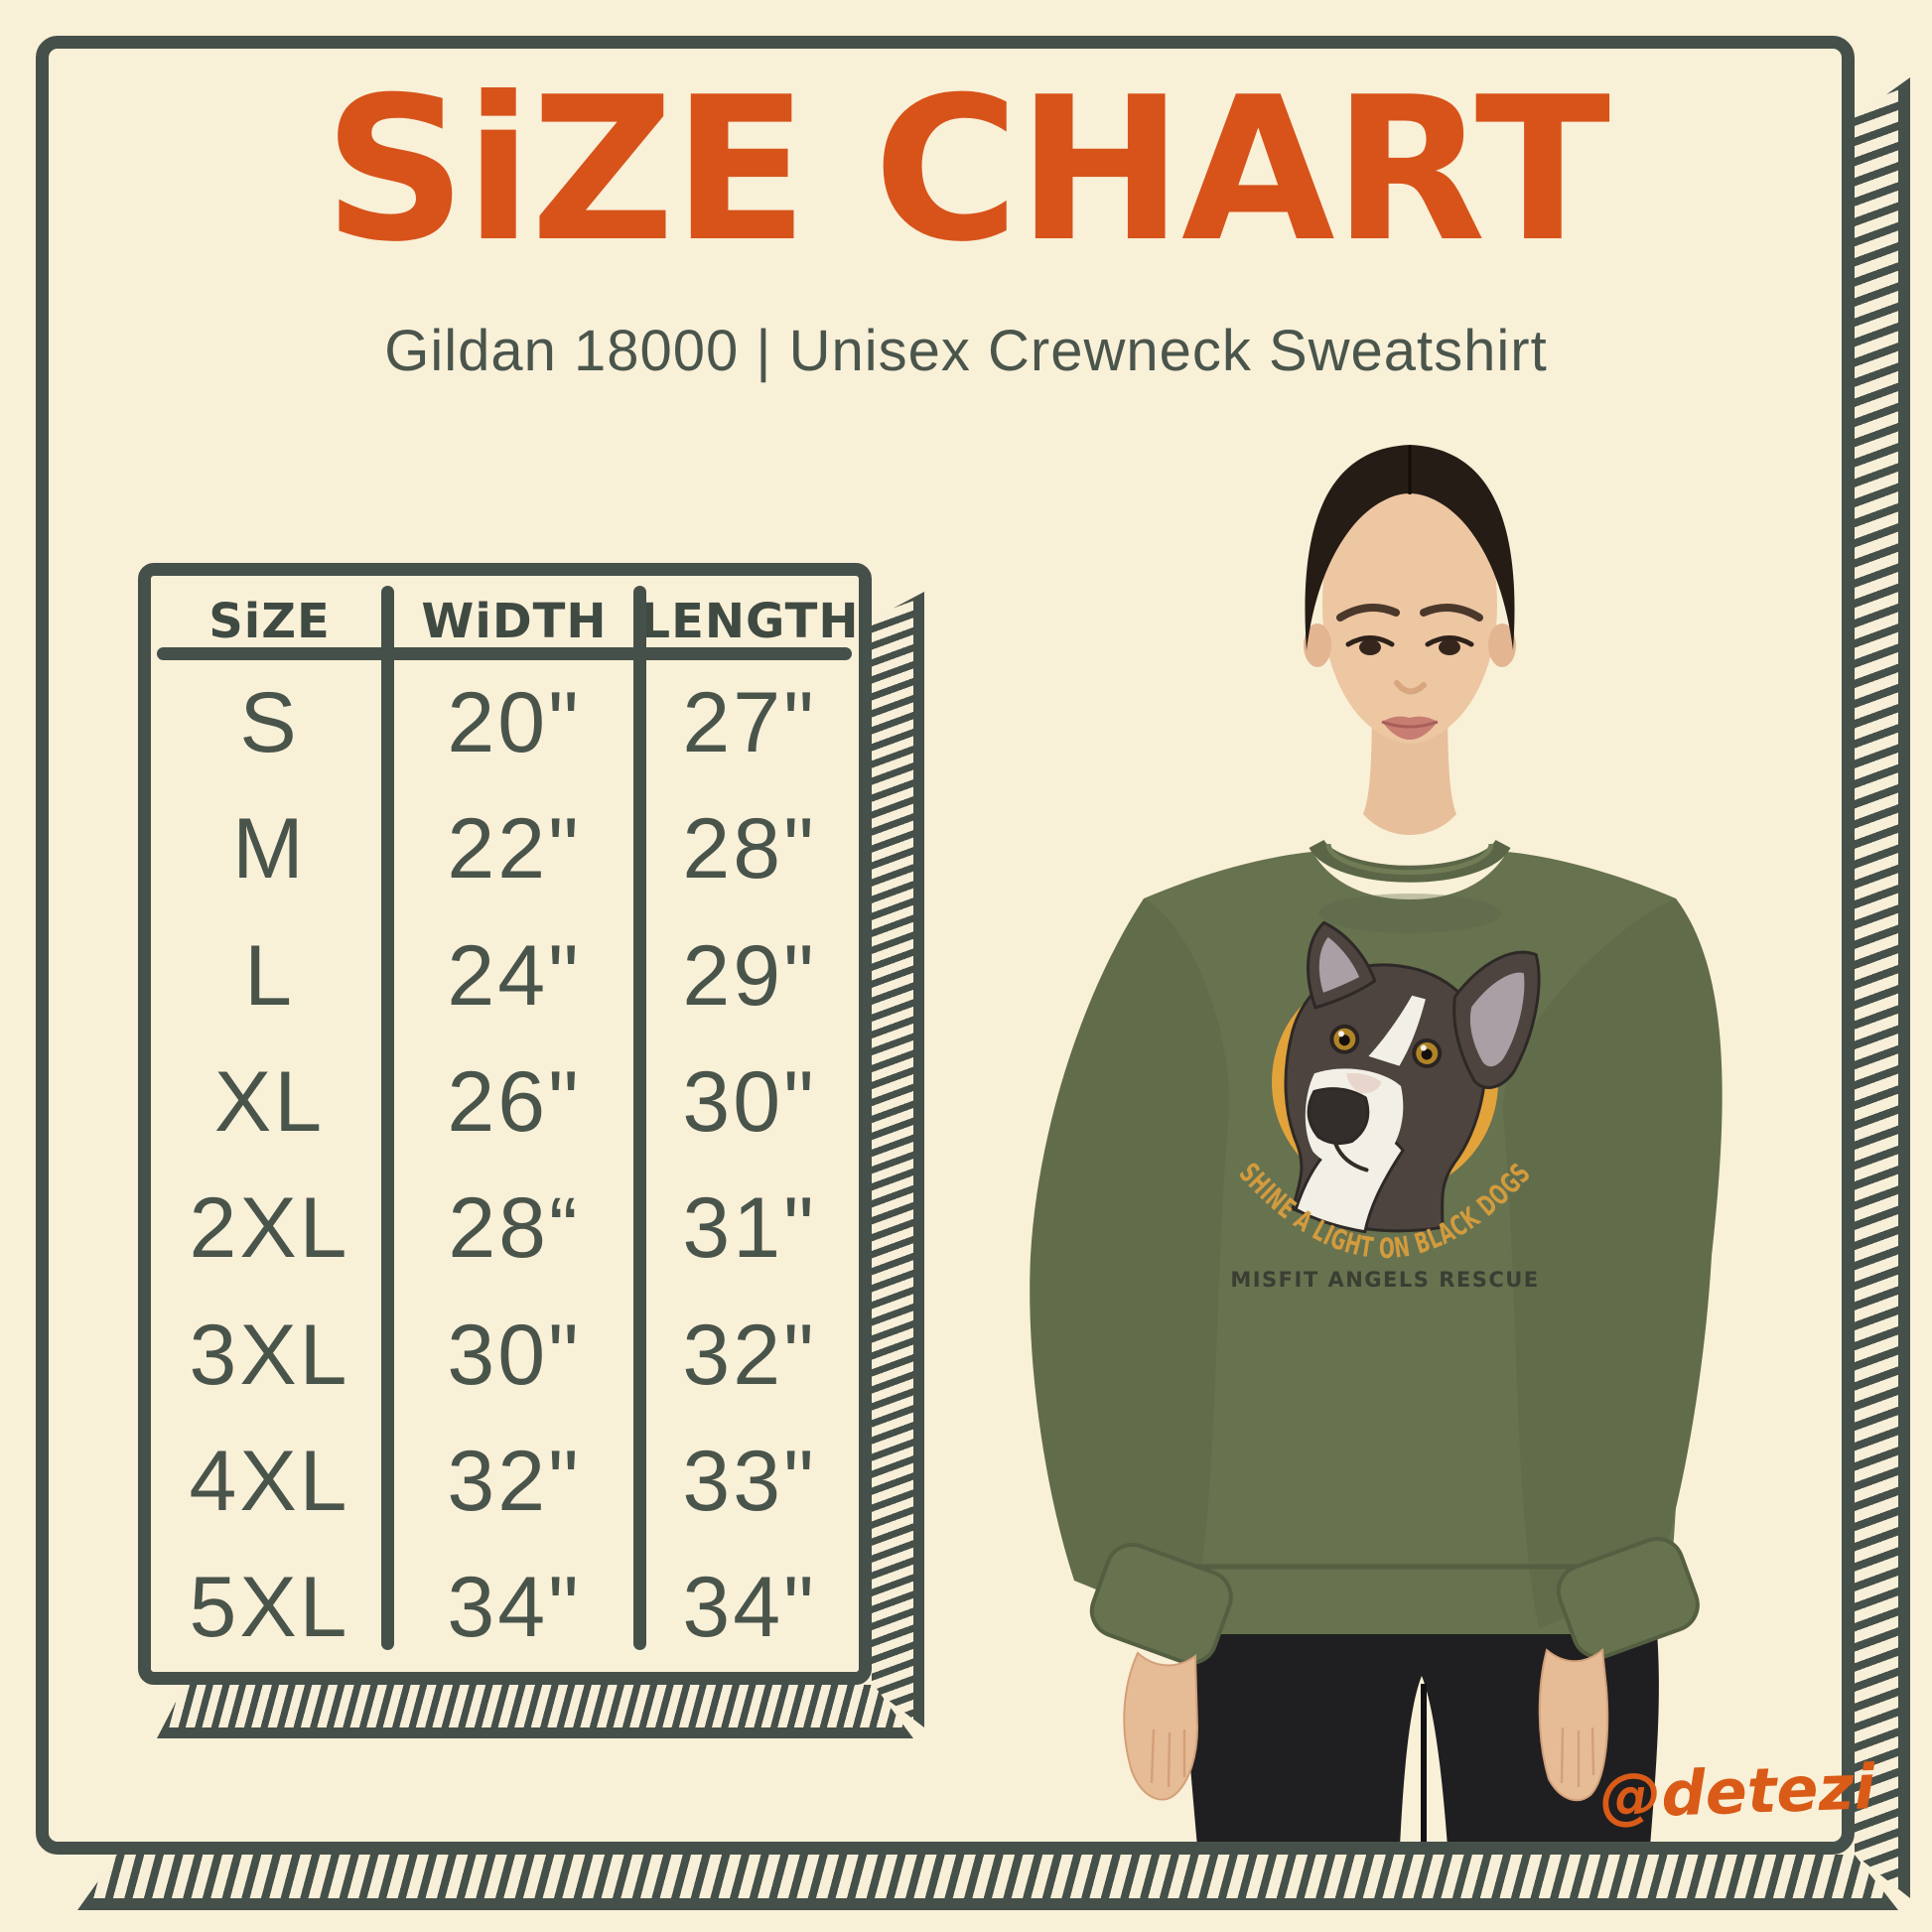 This screenshot has height=1932, width=1932. I want to click on cell-width: 22", so click(514, 849).